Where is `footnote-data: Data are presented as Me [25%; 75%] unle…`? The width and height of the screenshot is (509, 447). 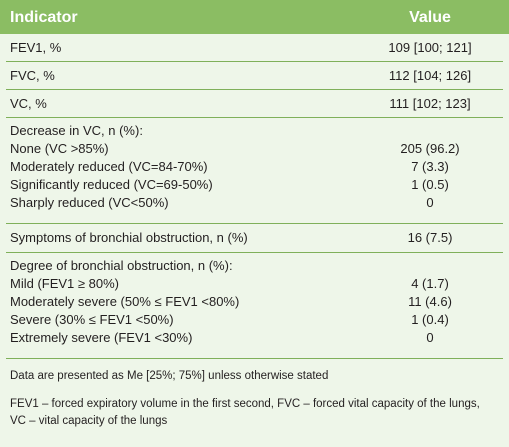
footnote-data: Data are presented as Me [25%; 75%] unle… is located at coordinates (169, 376).